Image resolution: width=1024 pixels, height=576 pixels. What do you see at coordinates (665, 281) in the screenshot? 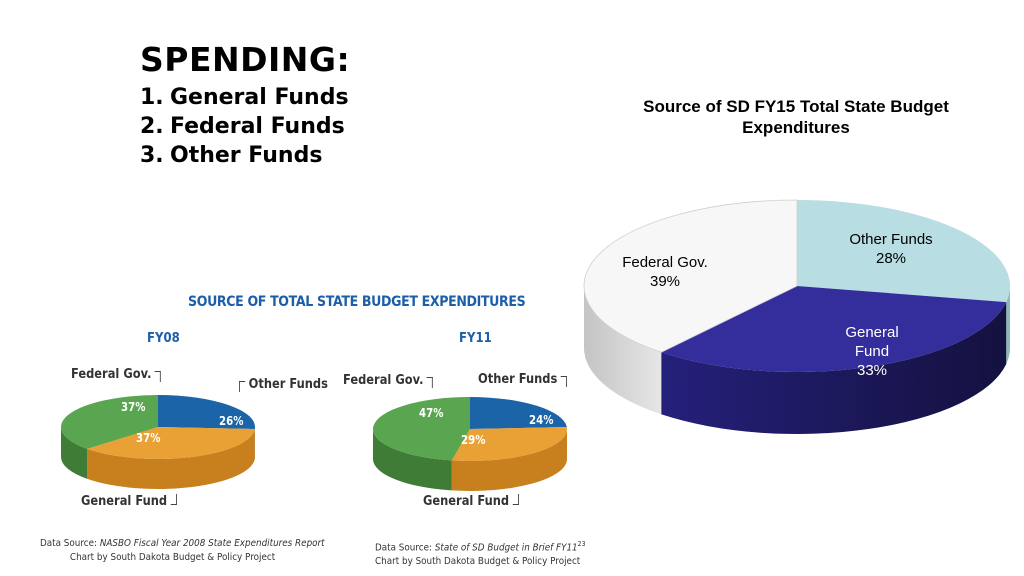
I see `fy15-label-federal-pct: 39%` at bounding box center [665, 281].